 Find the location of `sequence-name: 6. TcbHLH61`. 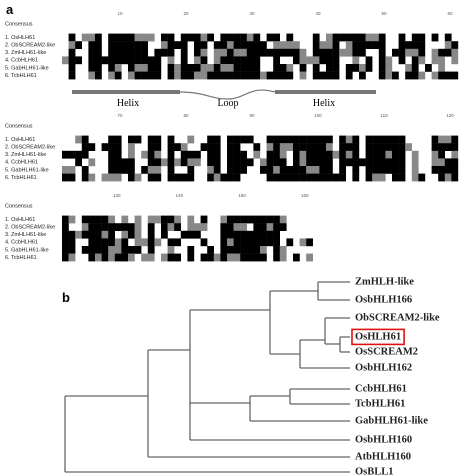

sequence-name: 6. TcbHLH61 is located at coordinates (21, 258).